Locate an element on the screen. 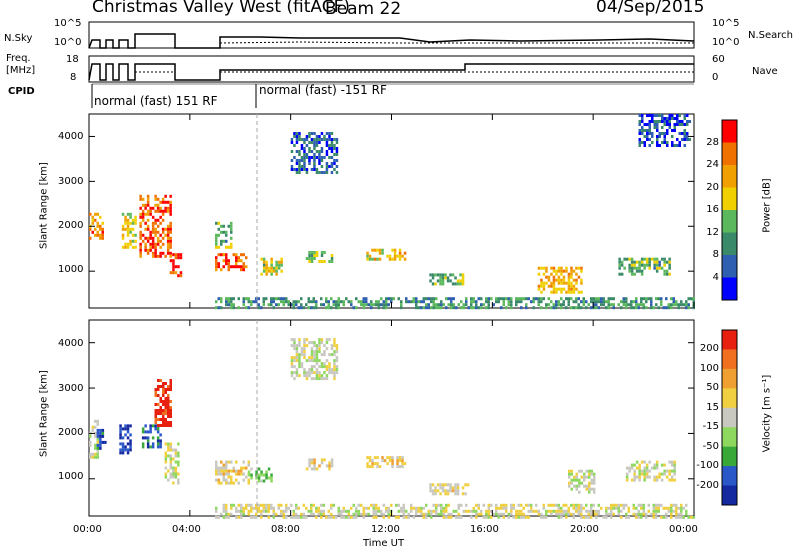 The height and width of the screenshot is (554, 800). power-y-tick-2000: 2000 is located at coordinates (71, 225).